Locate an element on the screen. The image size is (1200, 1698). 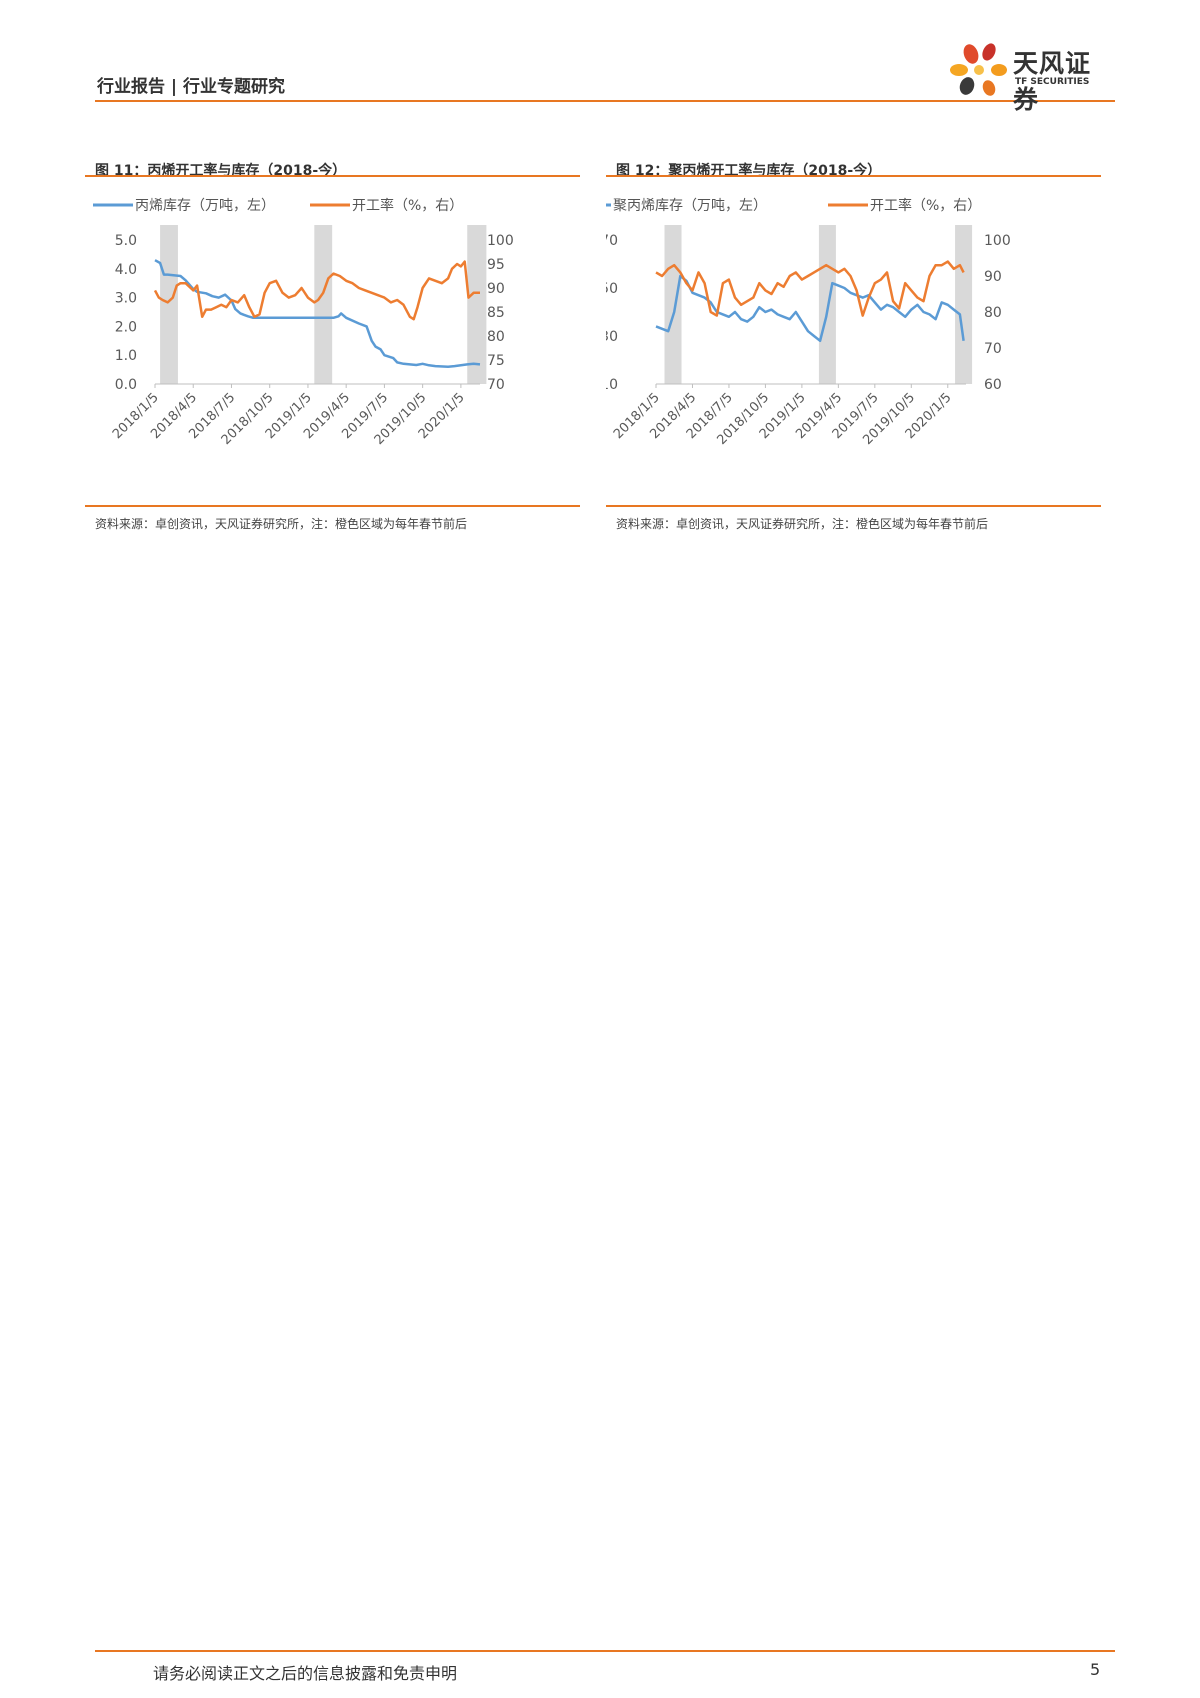
footer-disclaimer: 请务必阅读正文之后的信息披露和免责申明 is located at coordinates (305, 1673).